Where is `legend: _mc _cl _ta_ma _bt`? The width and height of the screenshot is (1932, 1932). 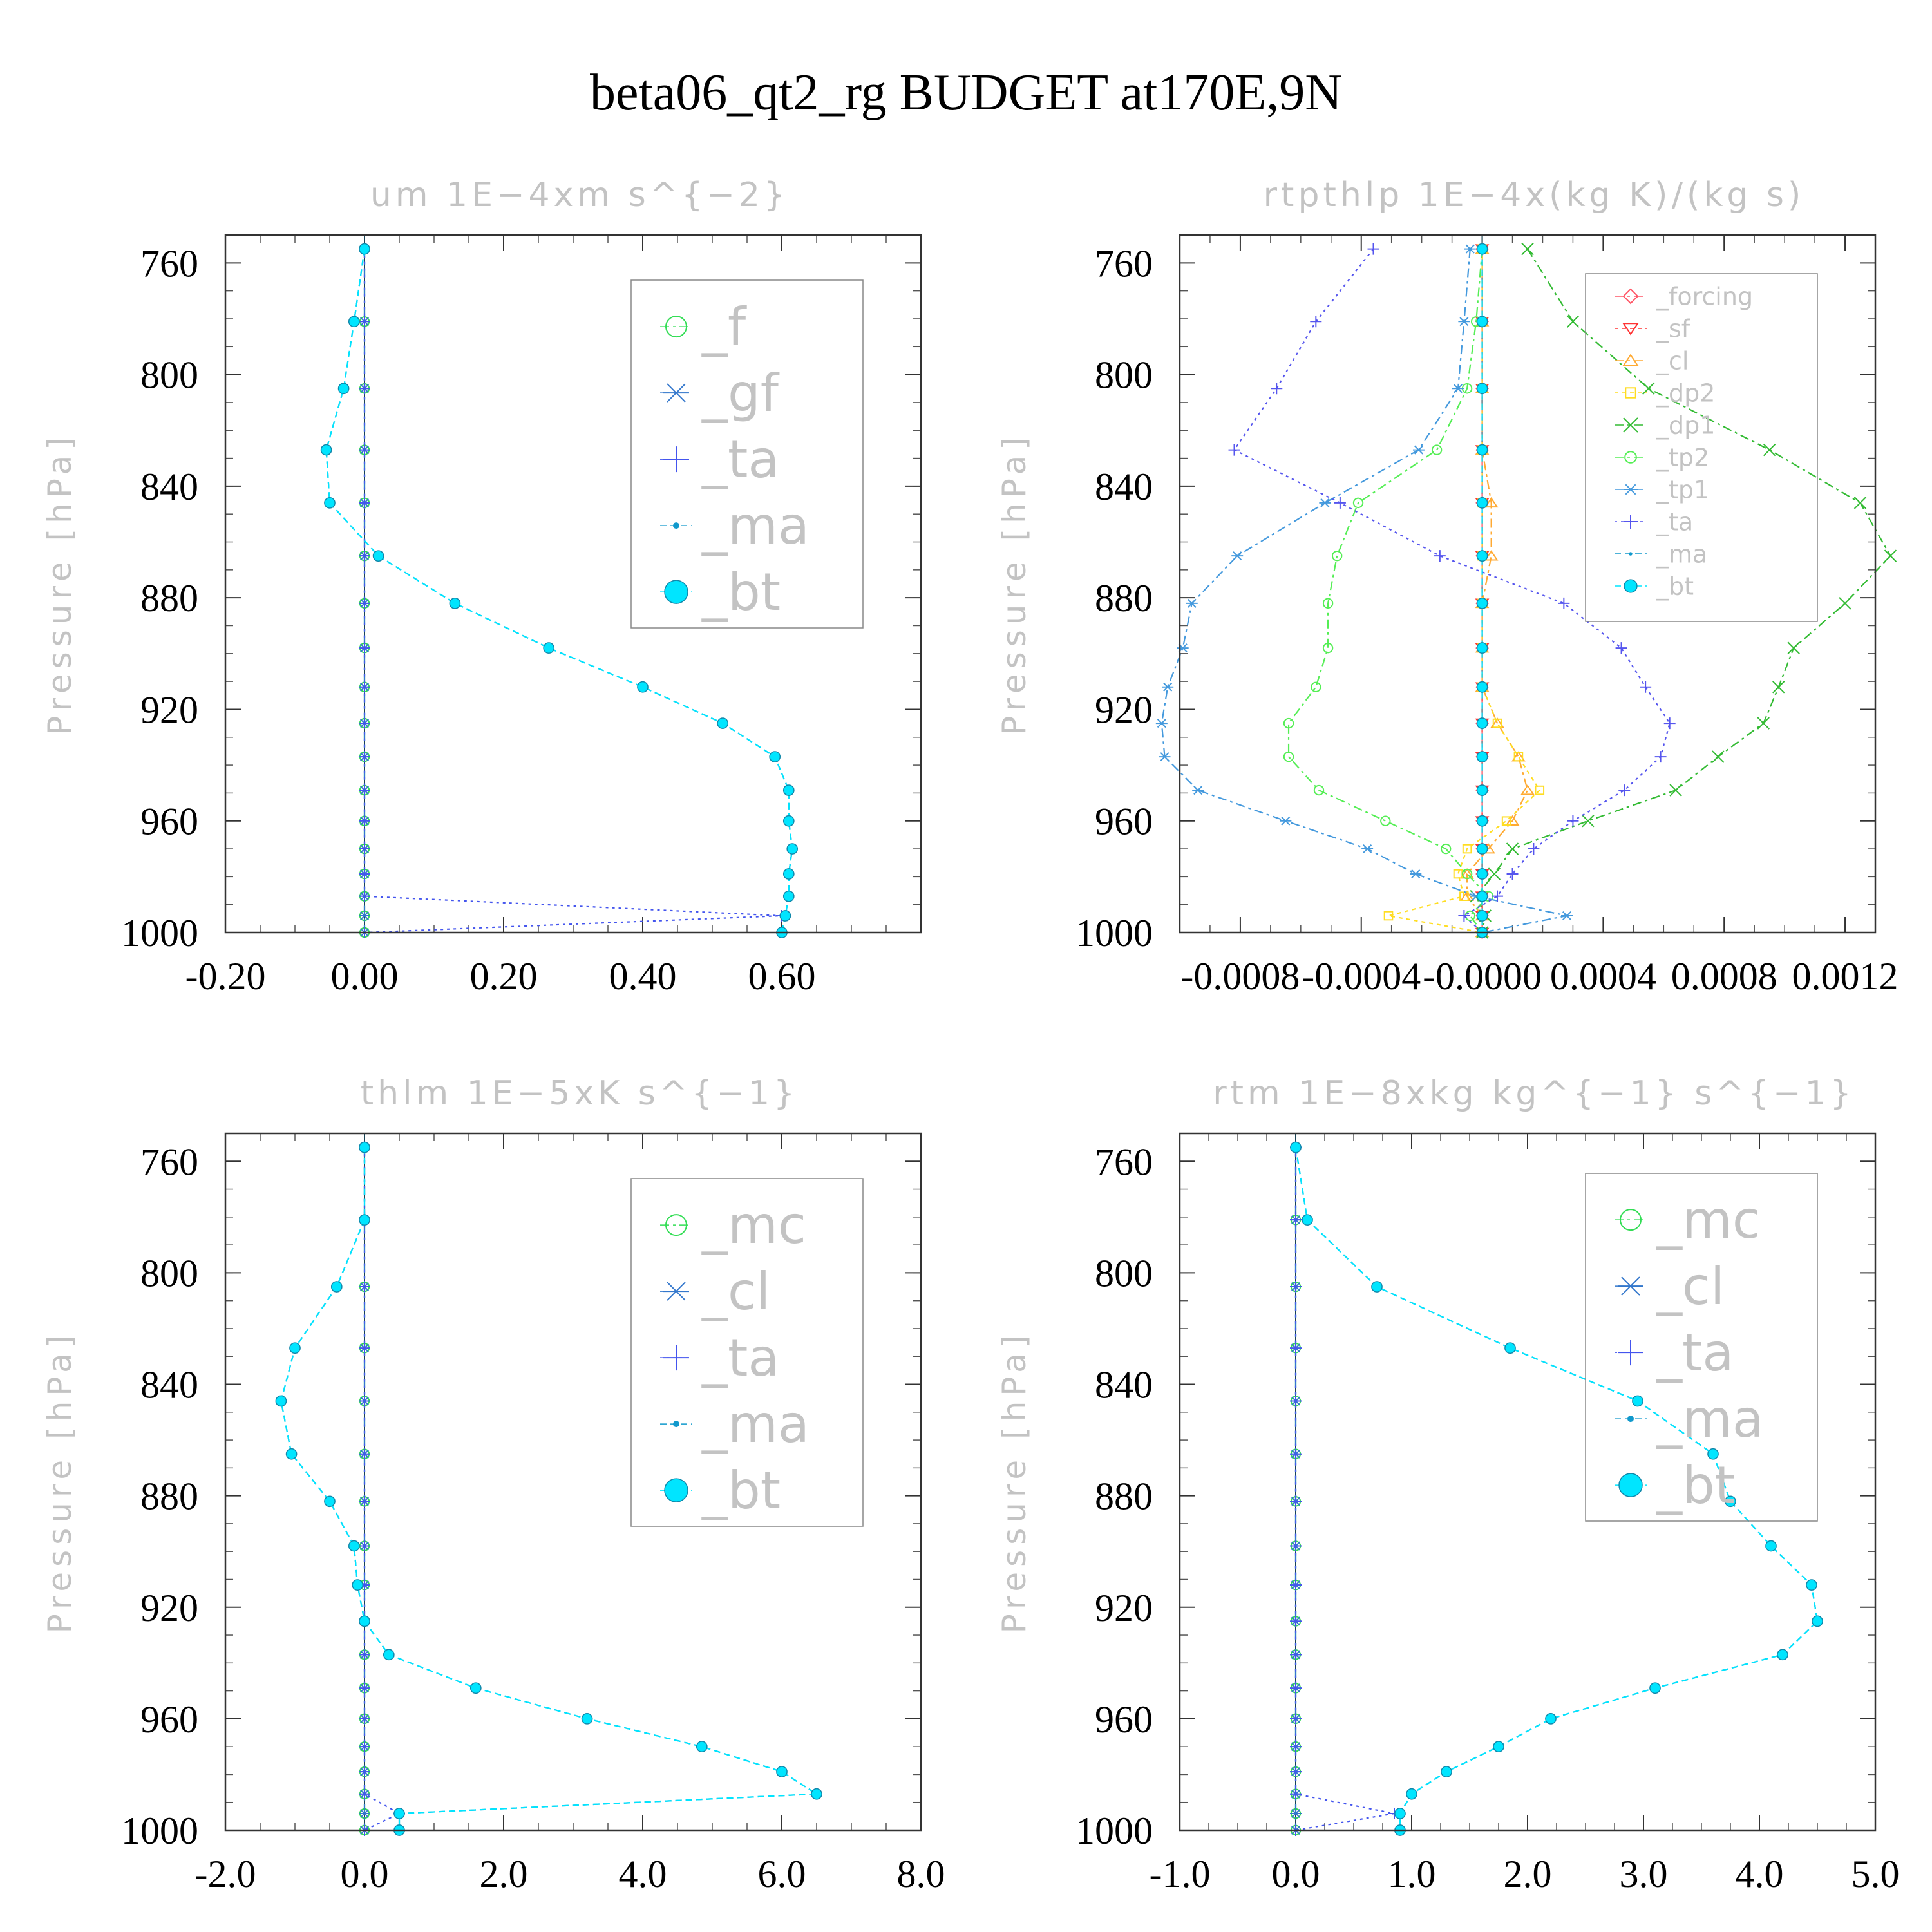 legend: _mc _cl _ta_ma _bt is located at coordinates (747, 1352).